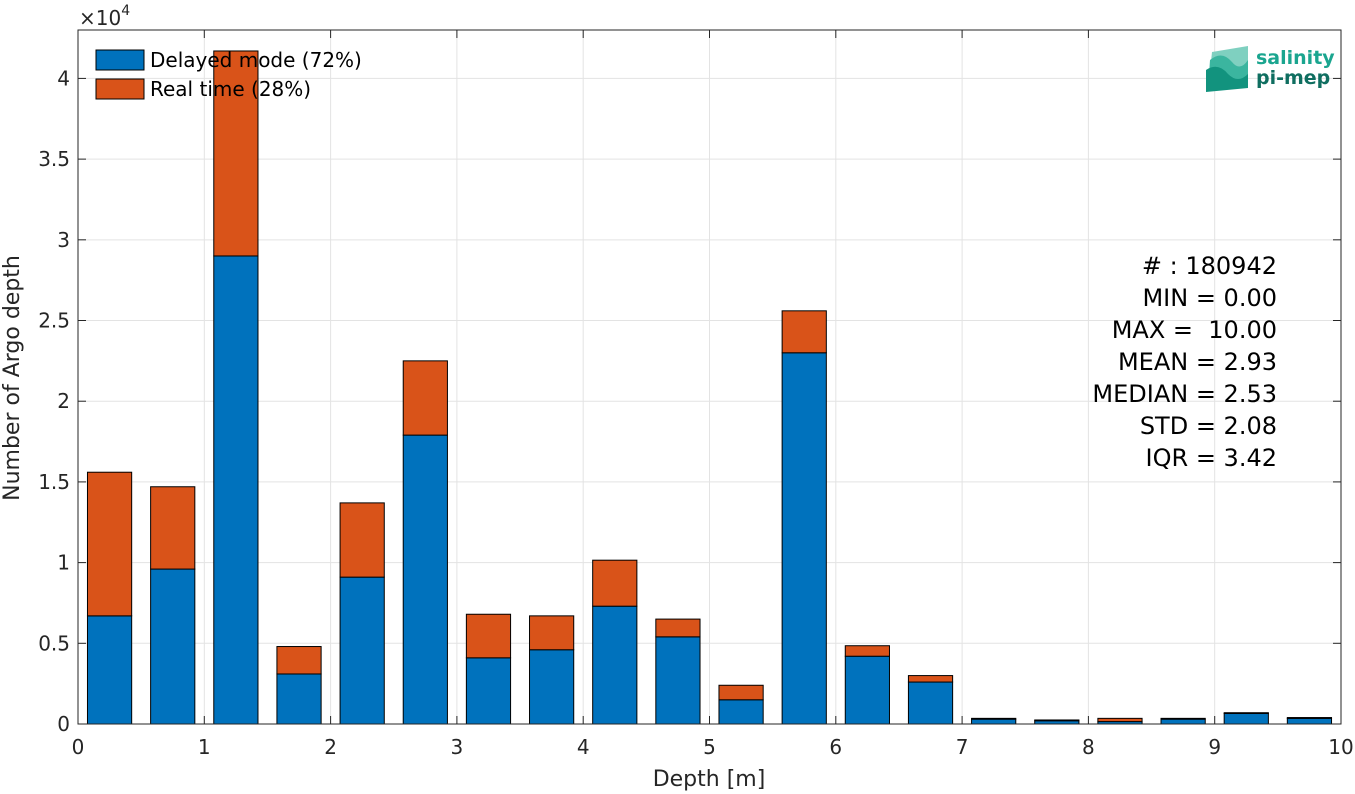  I want to click on y-tick-label: 0.5, so click(54, 643).